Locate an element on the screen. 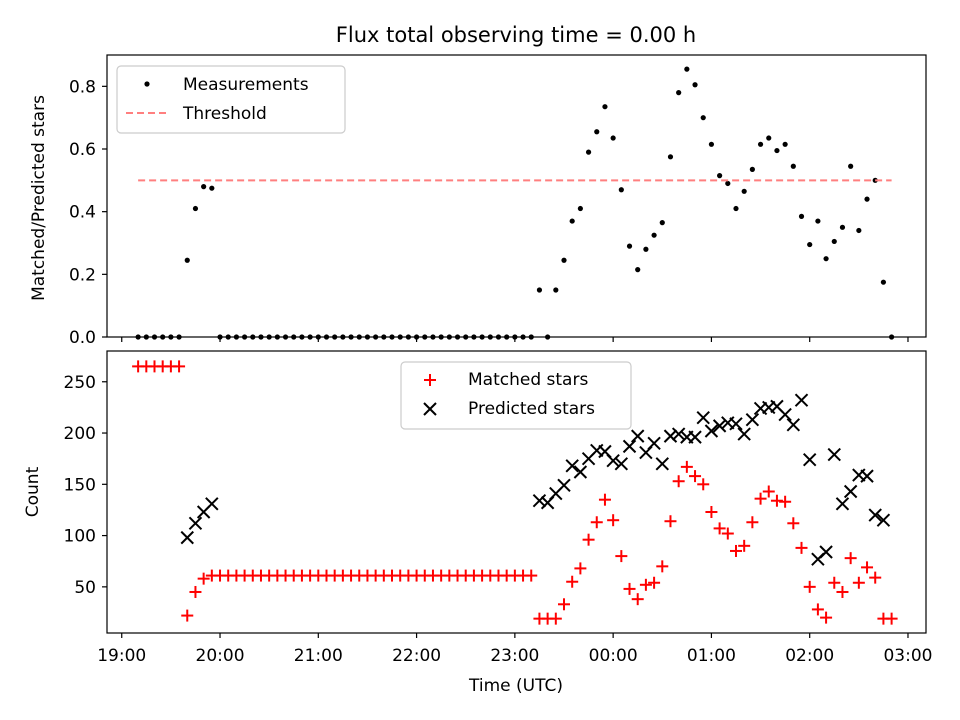  x-tick-label: 20:00 is located at coordinates (220, 656).